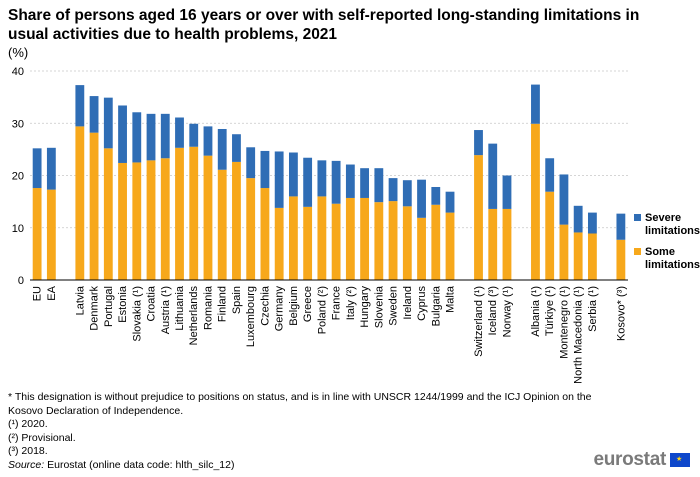 This screenshot has width=700, height=477. I want to click on x-tick-label: Norway (¹), so click(507, 311).